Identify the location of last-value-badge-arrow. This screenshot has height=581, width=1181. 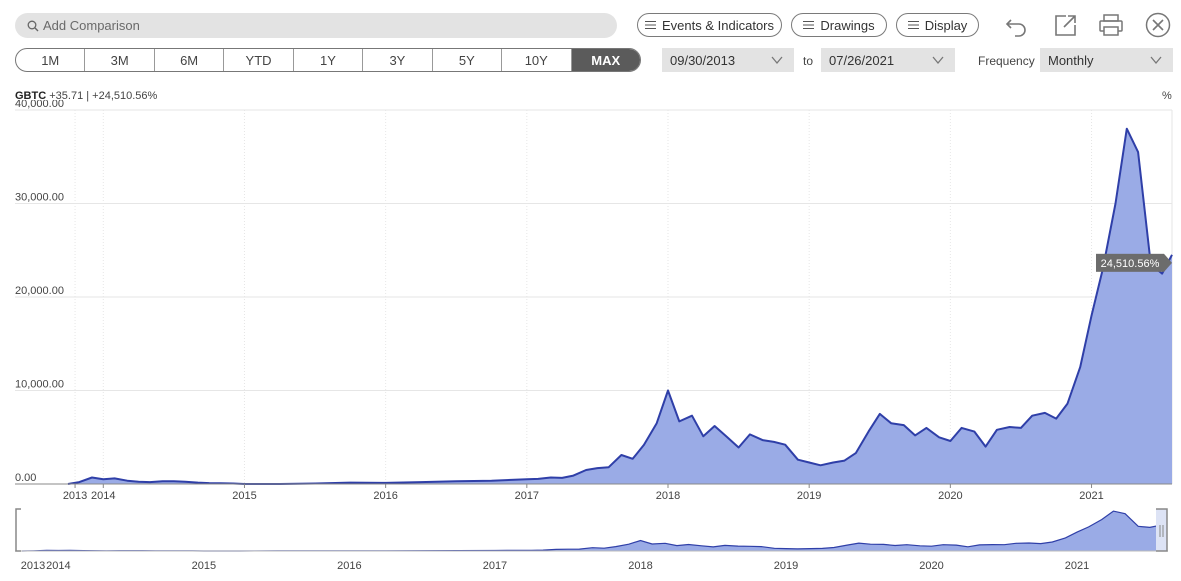
(1168, 262).